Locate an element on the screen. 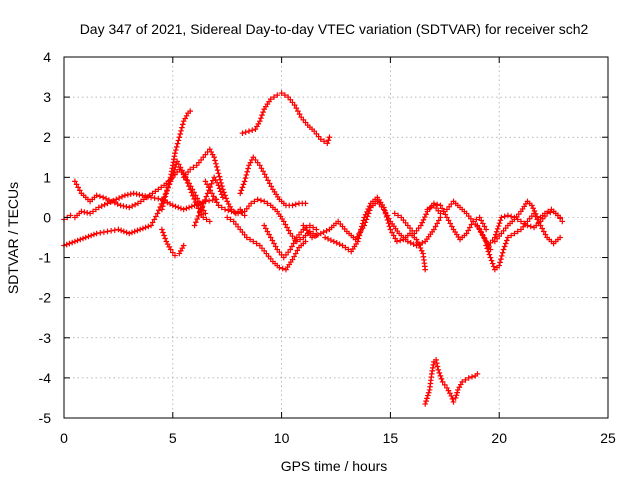 This screenshot has width=640, height=480. x-tick-label: 5 is located at coordinates (173, 438).